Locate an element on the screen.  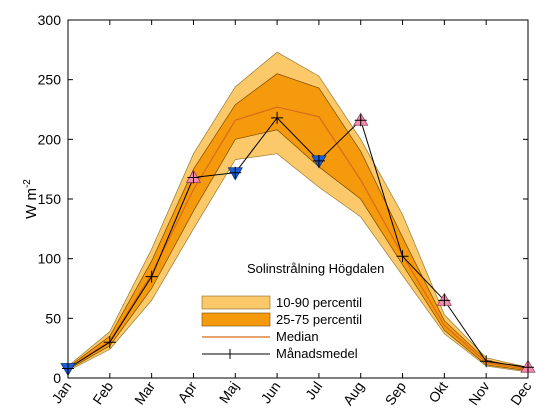
y-tick-label-250: 250 is located at coordinates (50, 80).